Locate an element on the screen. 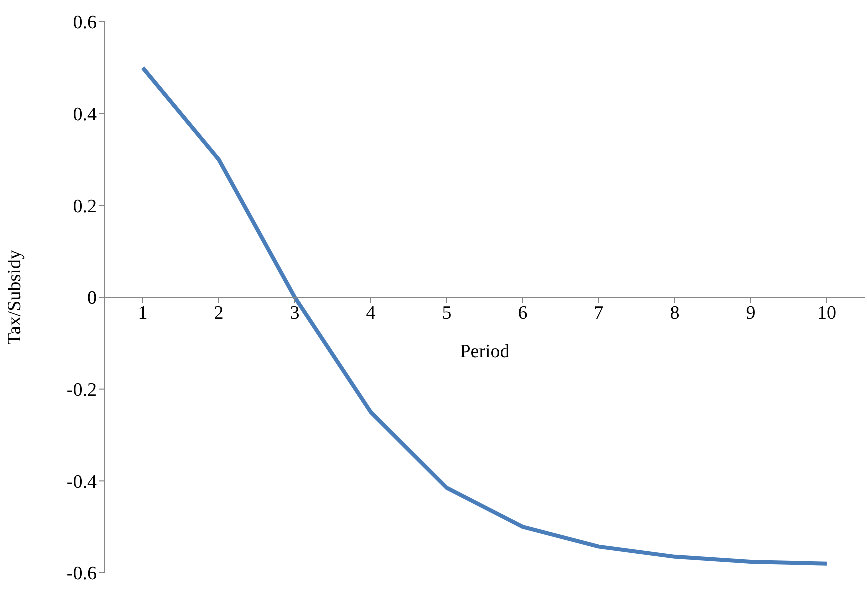 The height and width of the screenshot is (591, 867). y-tick-label: -0.6 is located at coordinates (81, 574).